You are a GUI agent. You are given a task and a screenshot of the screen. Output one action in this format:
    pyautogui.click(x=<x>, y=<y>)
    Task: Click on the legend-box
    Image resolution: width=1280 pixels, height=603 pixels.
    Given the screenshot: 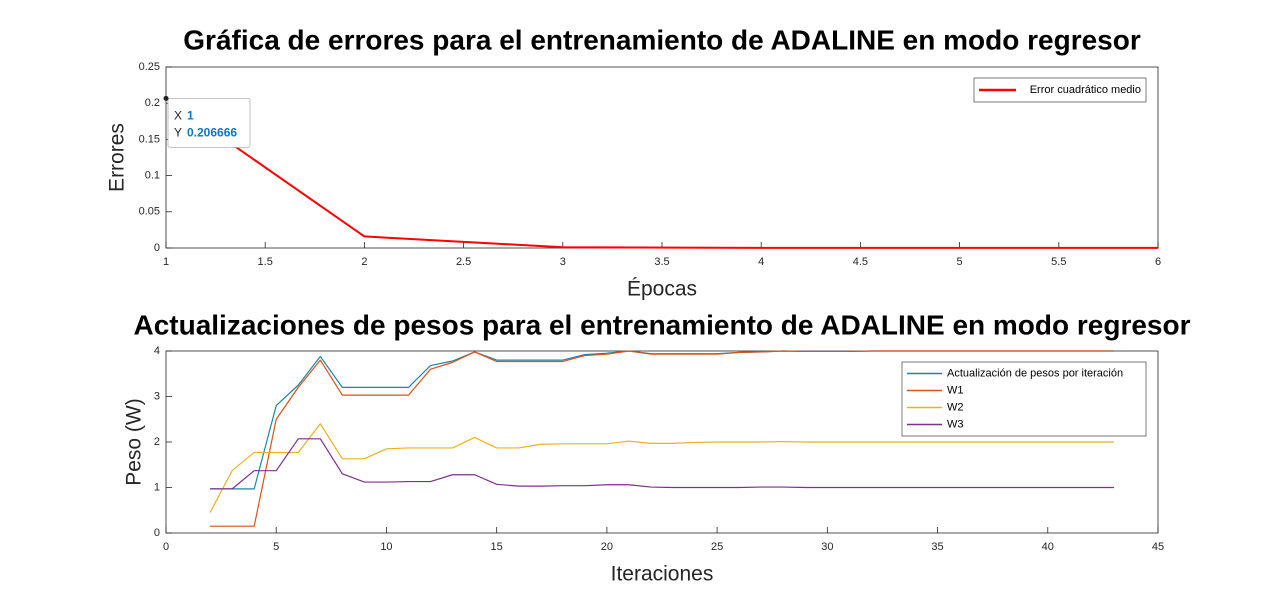 What is the action you would take?
    pyautogui.click(x=1024, y=399)
    